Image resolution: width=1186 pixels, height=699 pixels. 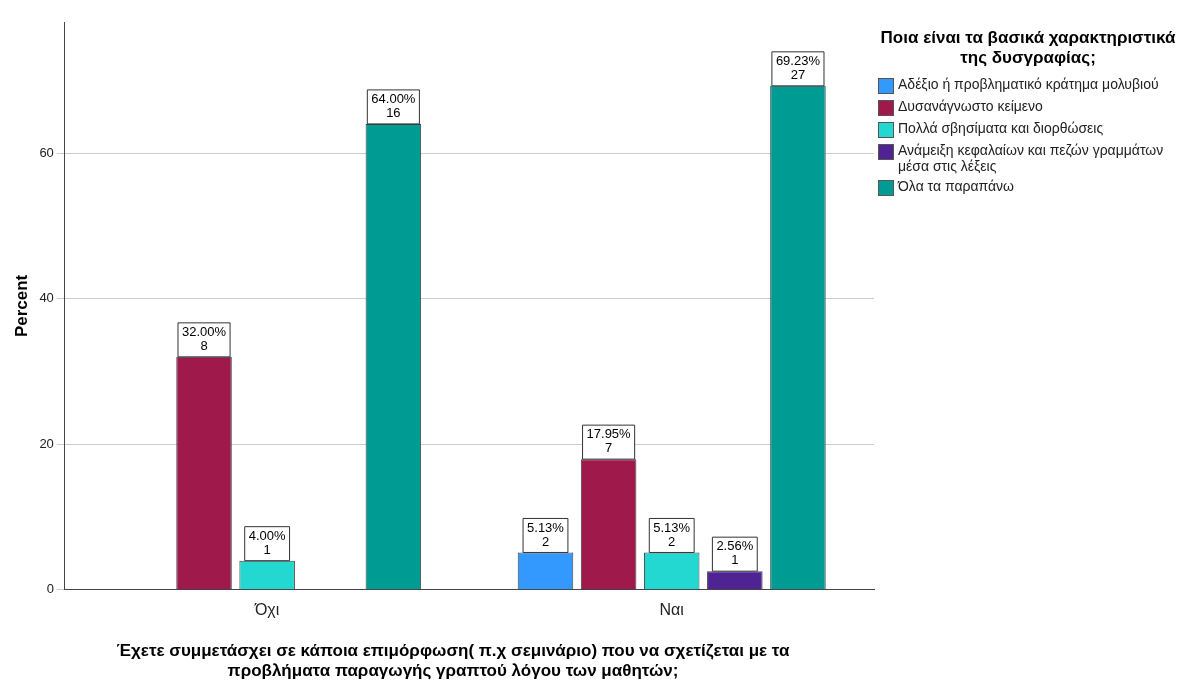 What do you see at coordinates (672, 609) in the screenshot?
I see `x-tick-label: Ναι` at bounding box center [672, 609].